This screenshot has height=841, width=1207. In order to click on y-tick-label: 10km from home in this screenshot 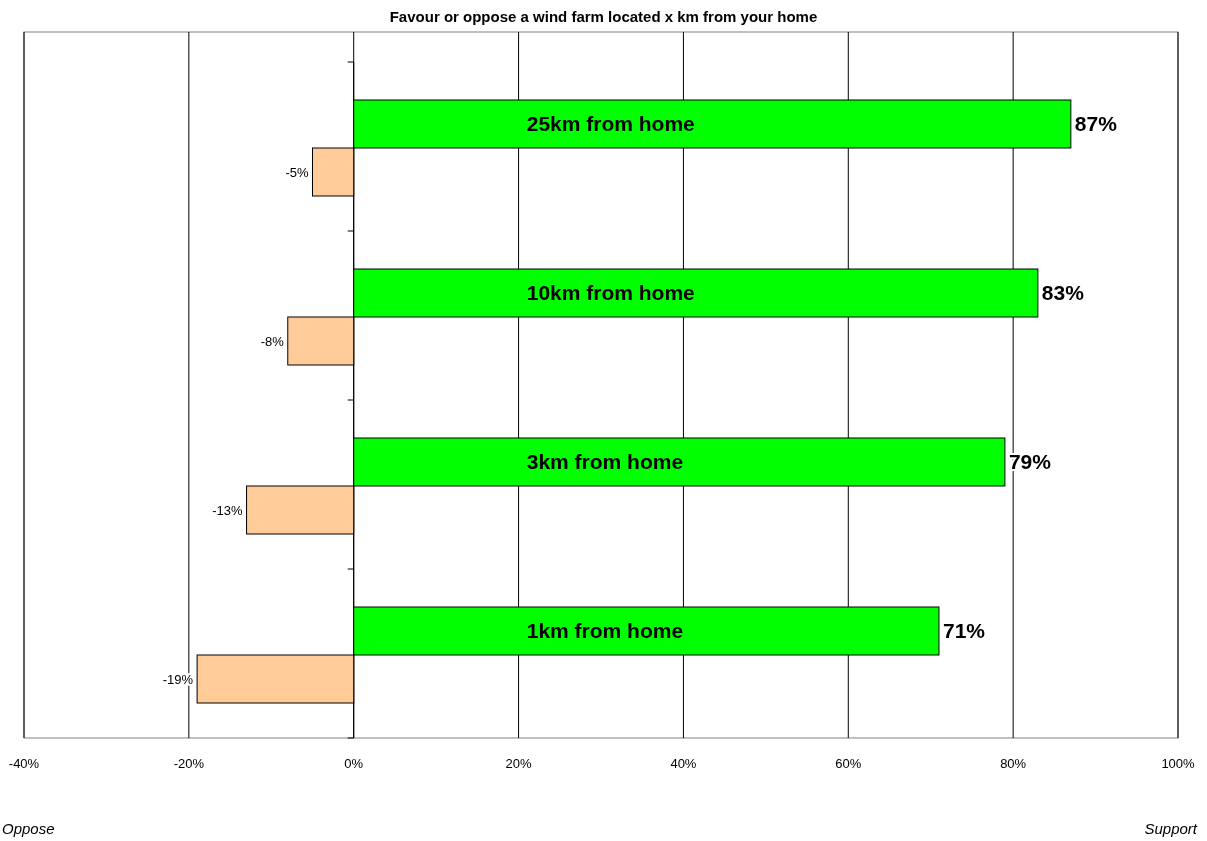, I will do `click(610, 293)`.